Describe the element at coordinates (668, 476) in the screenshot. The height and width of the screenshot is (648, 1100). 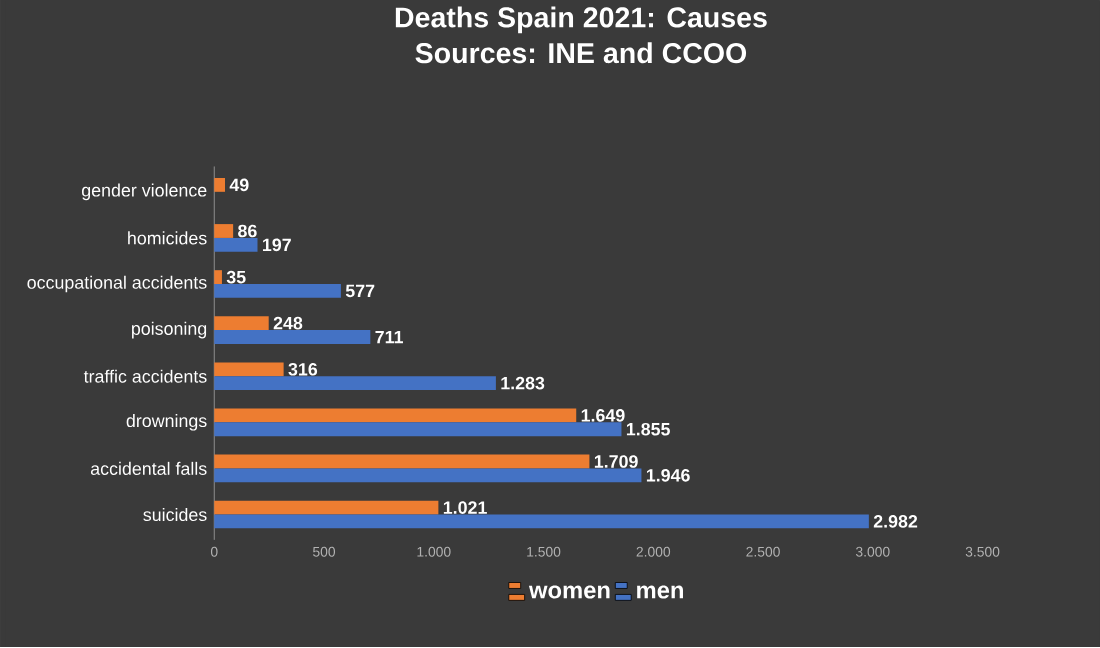
I see `data-label: 1.946` at that location.